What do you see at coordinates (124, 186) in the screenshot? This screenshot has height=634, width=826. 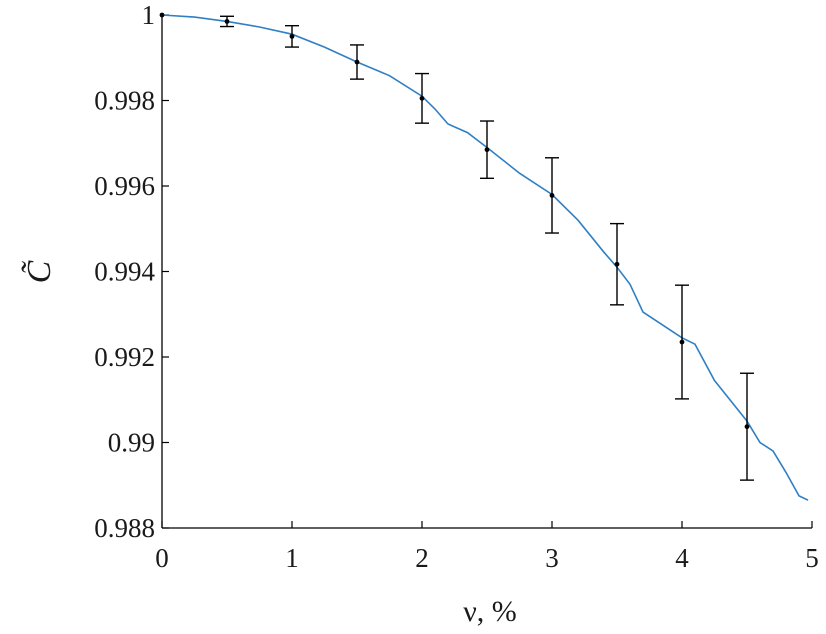 I see `y-tick-label: 0.996` at bounding box center [124, 186].